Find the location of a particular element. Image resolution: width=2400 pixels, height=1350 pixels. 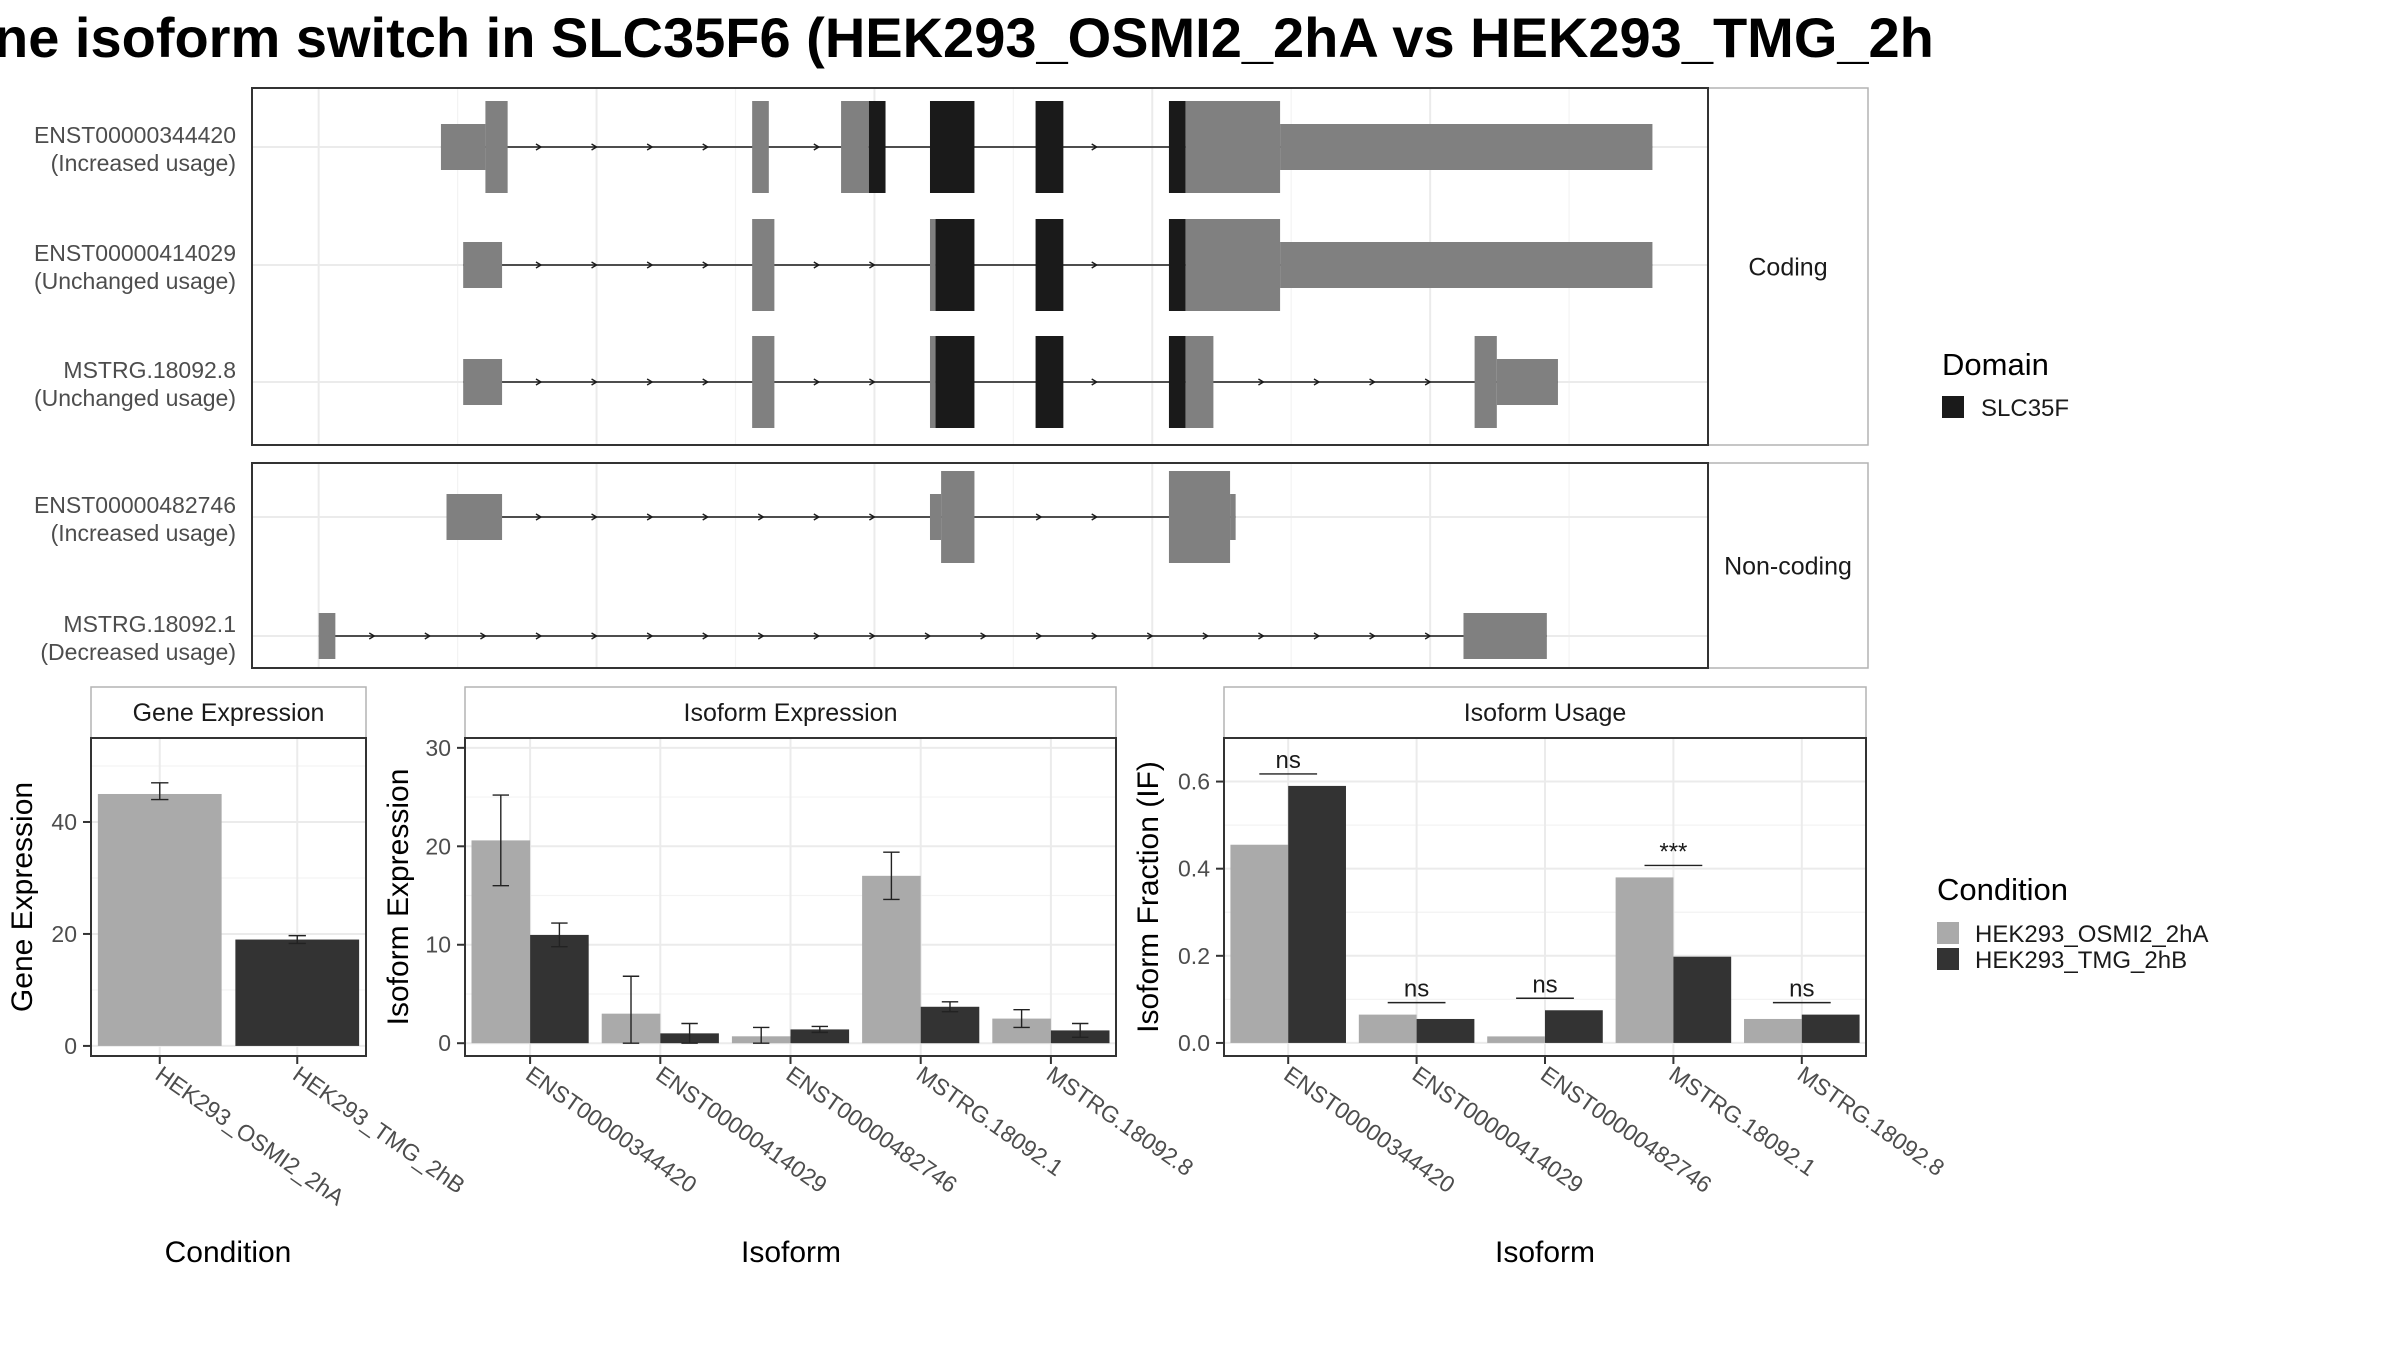

structure-panel-border is located at coordinates (980, 565).